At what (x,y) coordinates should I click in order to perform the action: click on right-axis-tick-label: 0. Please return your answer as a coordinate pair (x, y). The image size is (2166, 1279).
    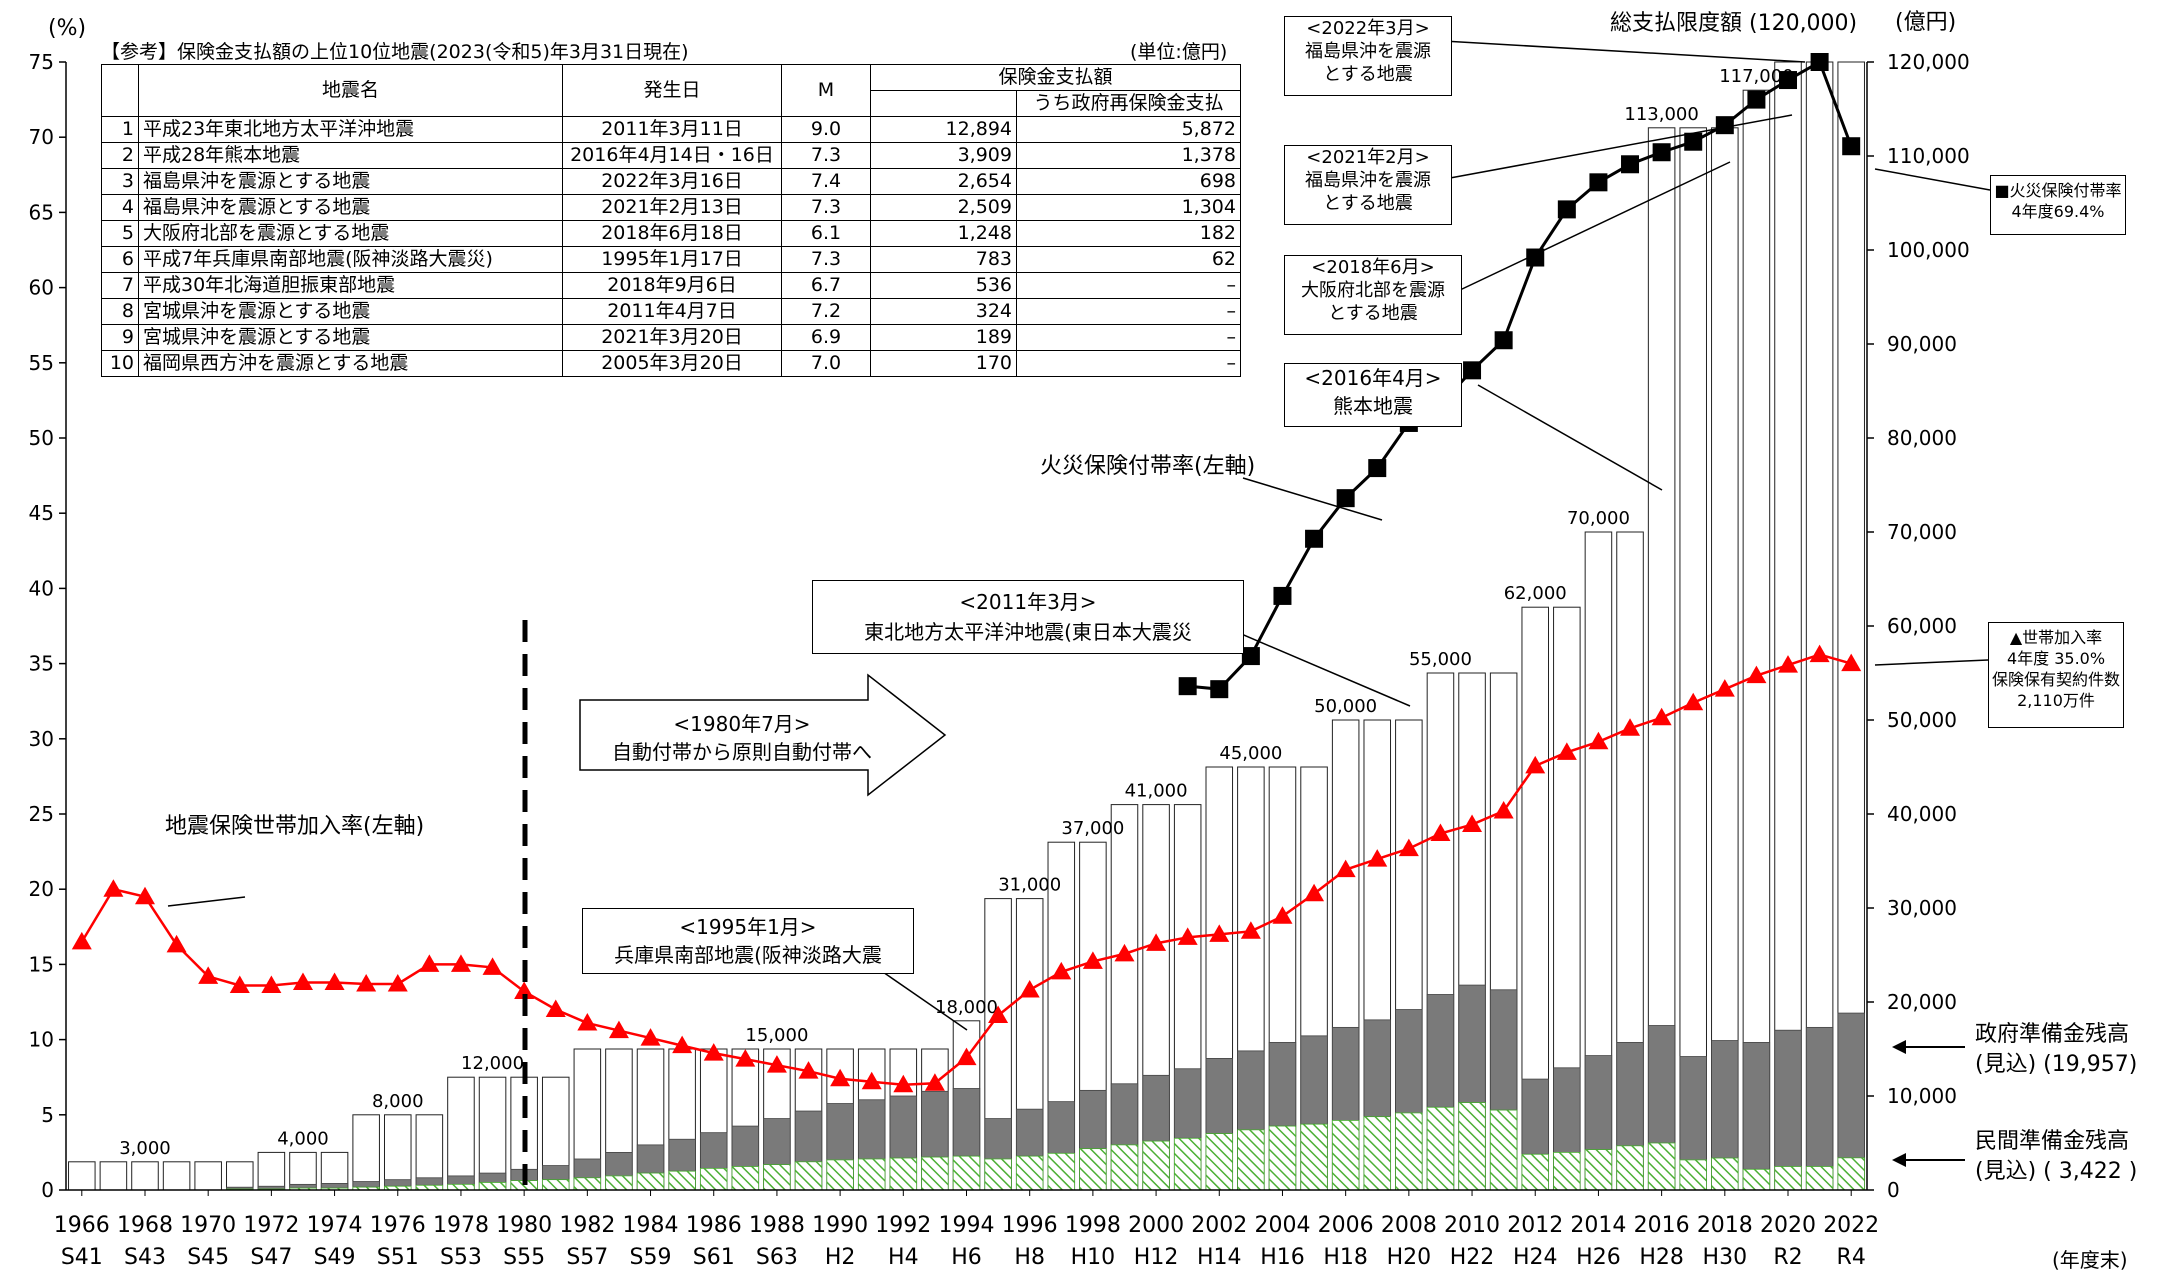
    Looking at the image, I should click on (1893, 1190).